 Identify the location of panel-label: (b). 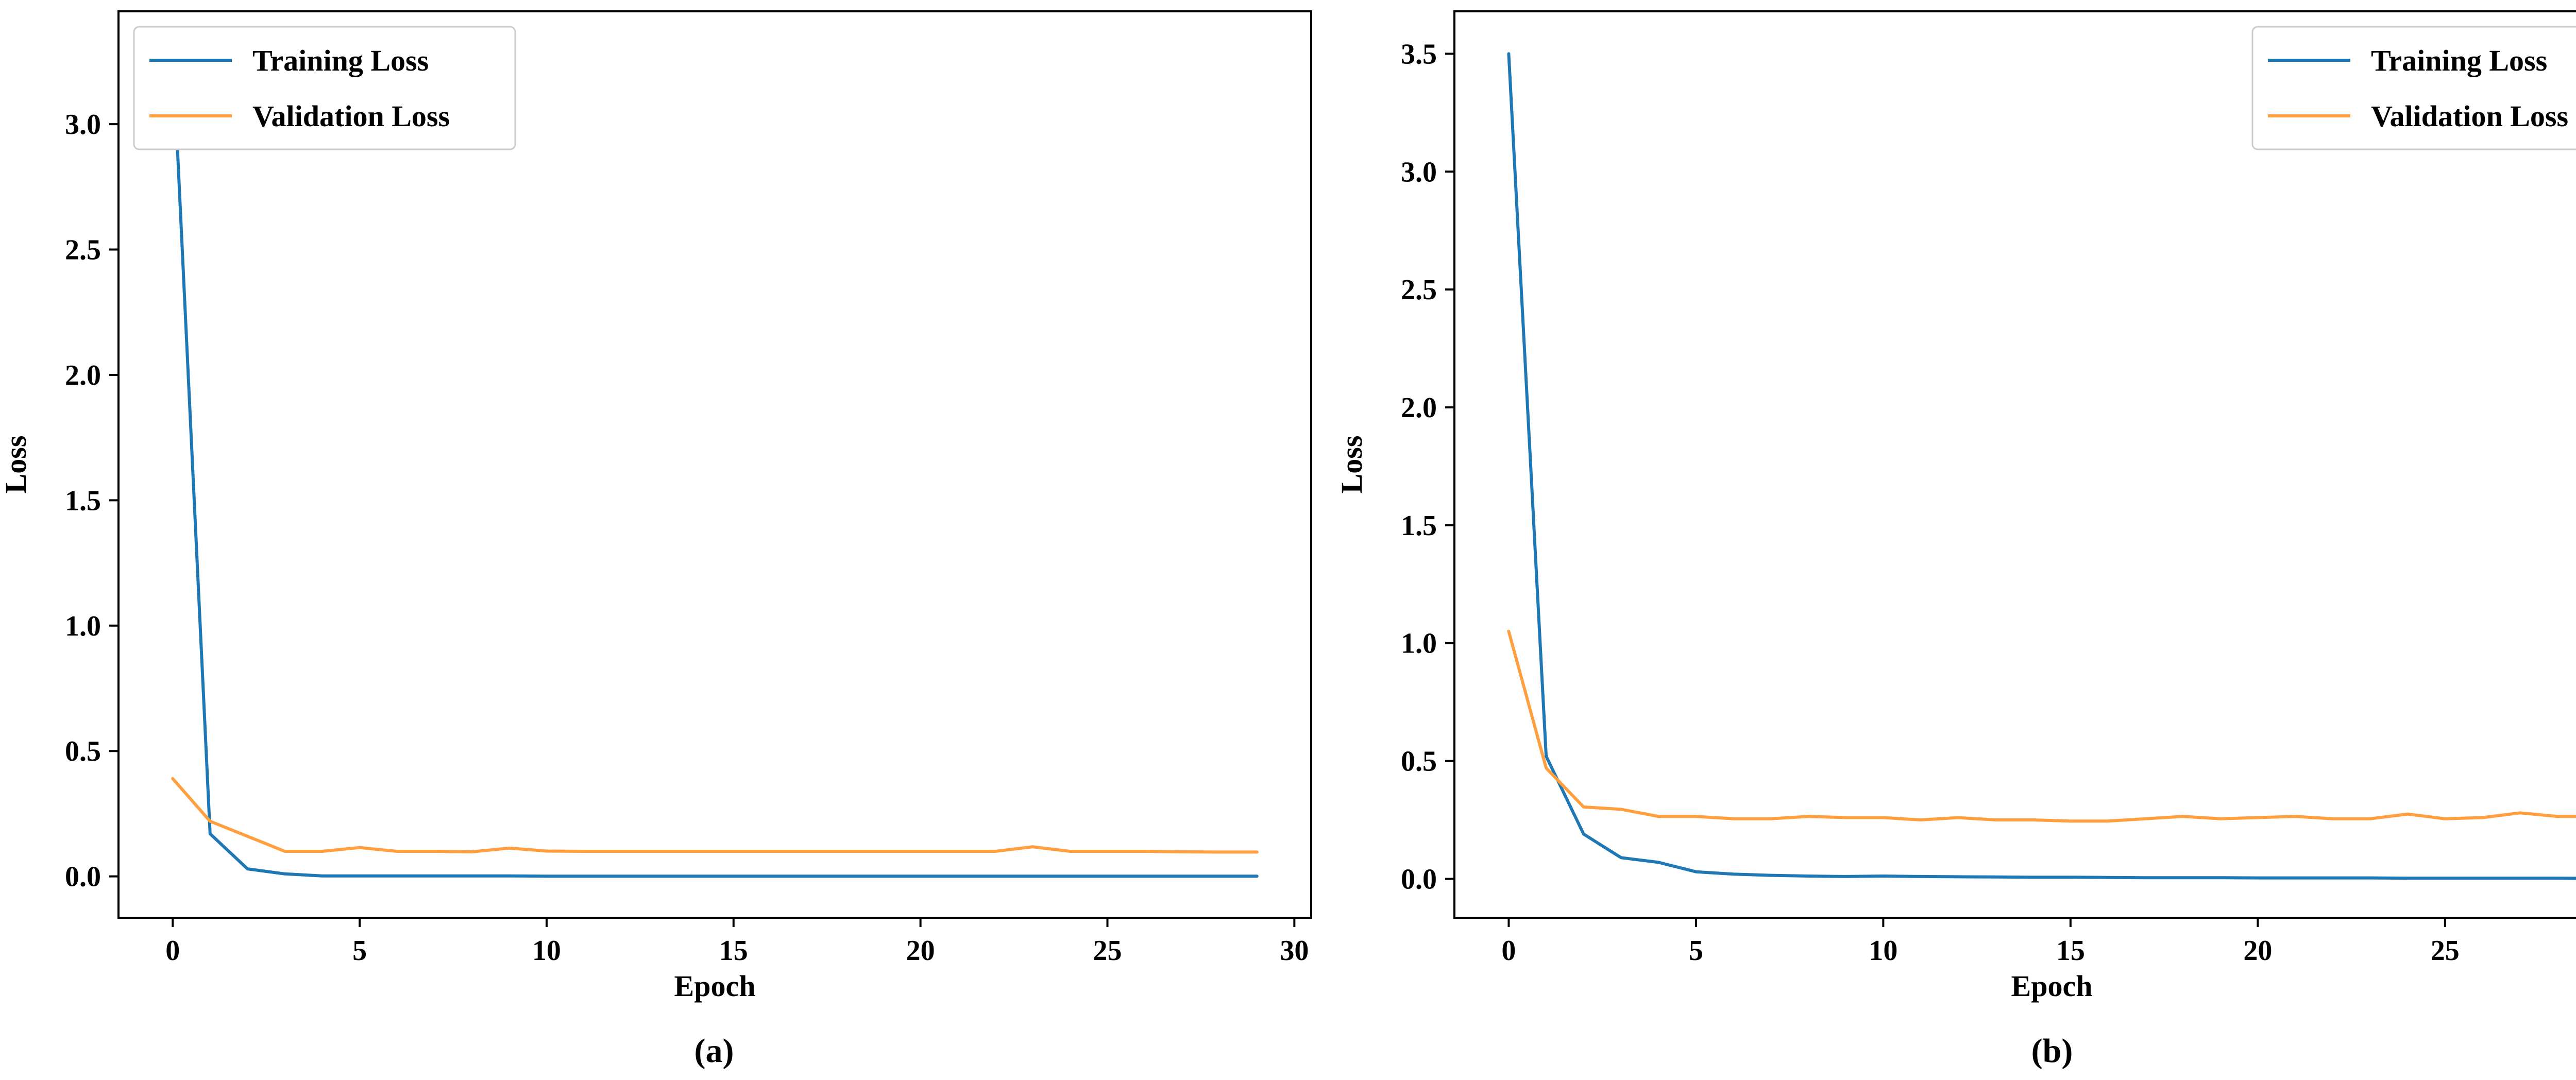
(2052, 1051).